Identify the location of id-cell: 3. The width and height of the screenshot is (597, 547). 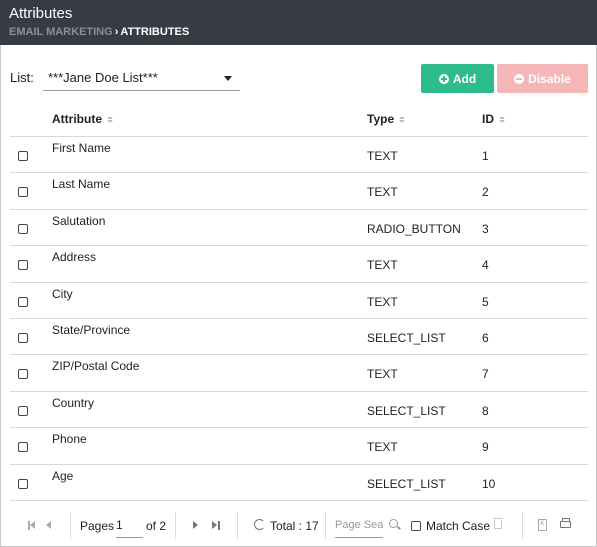
(485, 228).